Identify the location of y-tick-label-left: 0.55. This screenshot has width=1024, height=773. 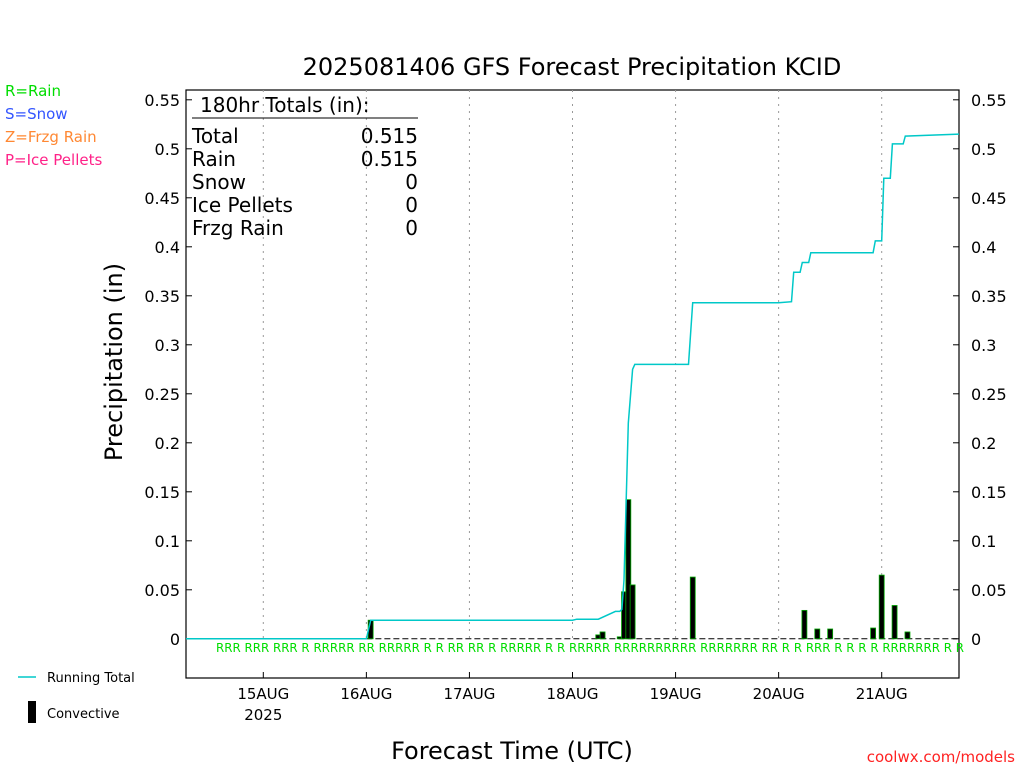
(162, 100).